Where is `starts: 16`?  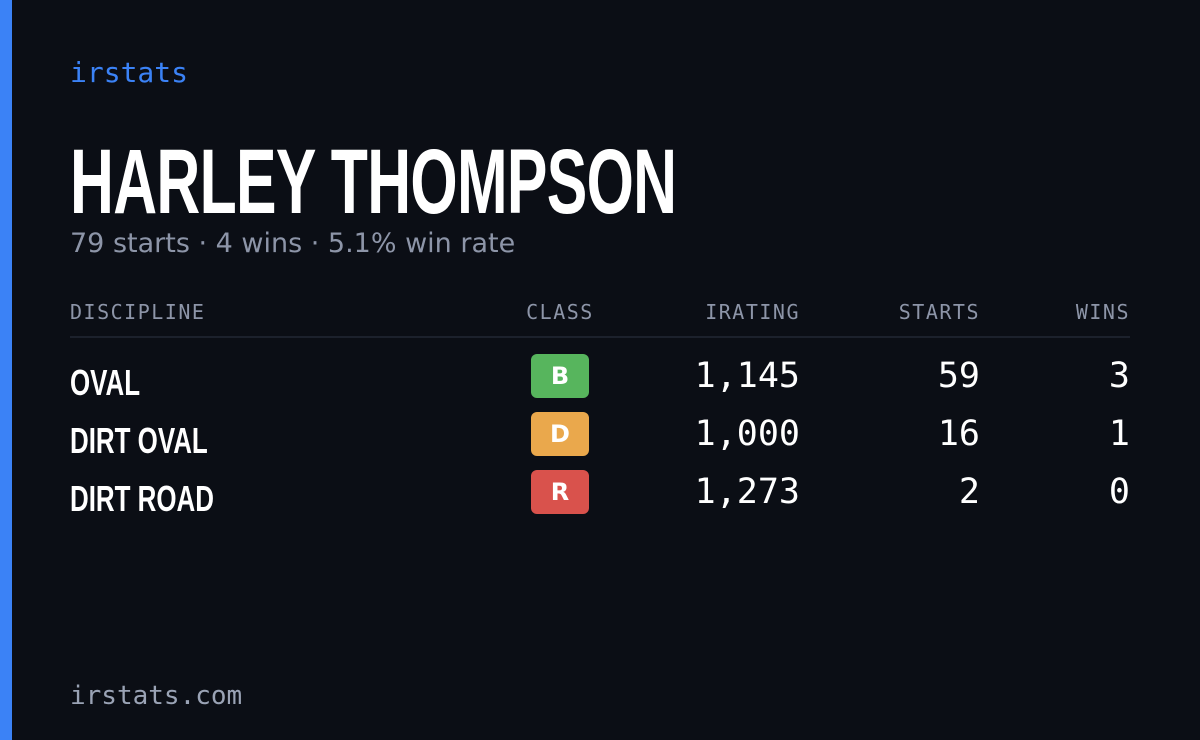
starts: 16 is located at coordinates (958, 434).